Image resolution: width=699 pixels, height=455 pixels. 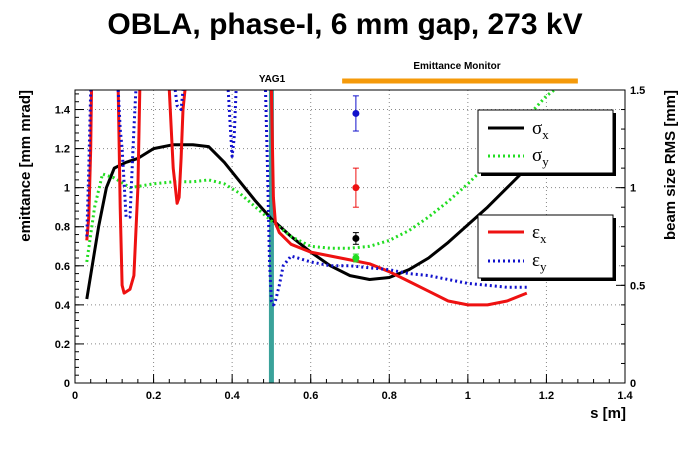 I want to click on emittance-monitor-label: Emittance Monitor, so click(x=456, y=66).